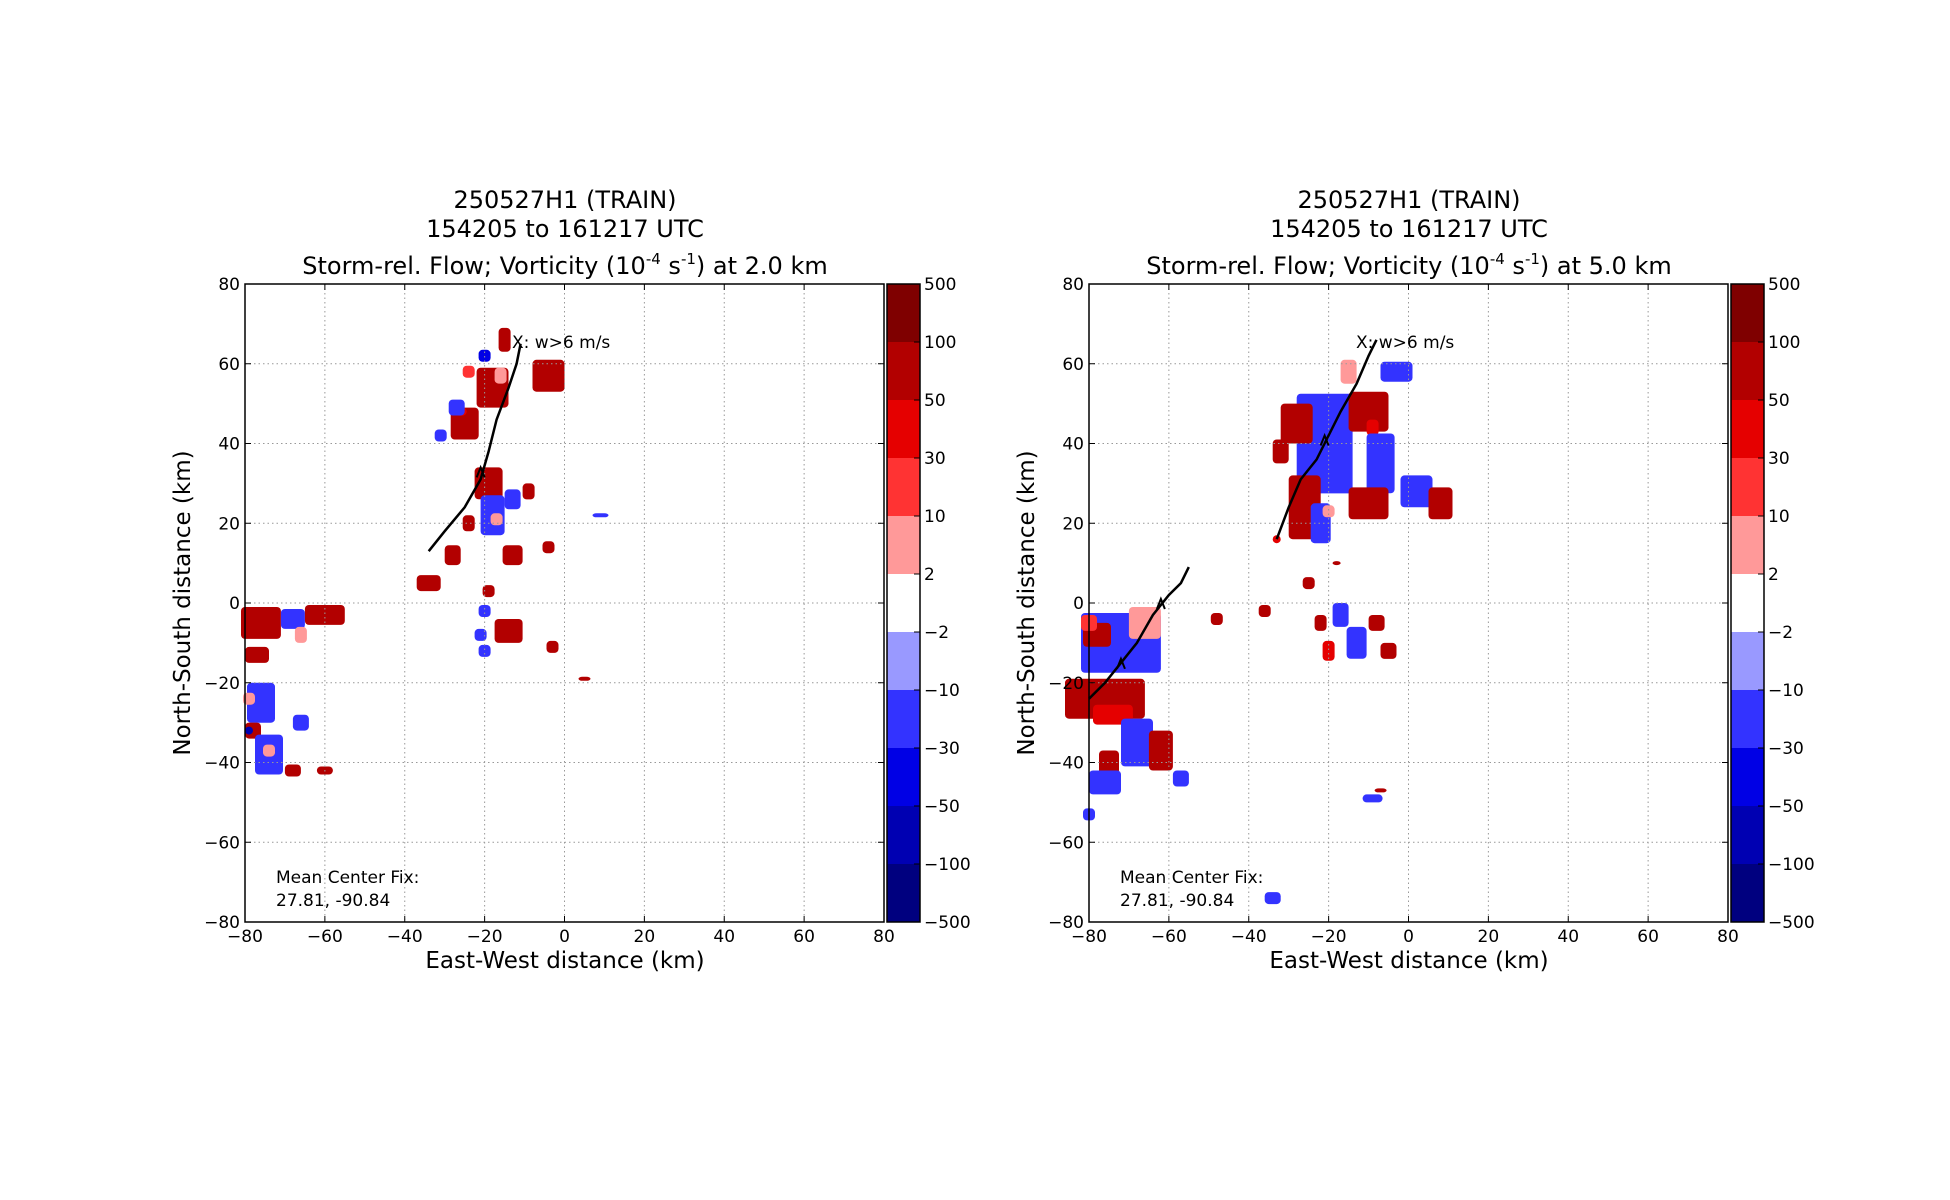 This screenshot has width=1950, height=1200. Describe the element at coordinates (222, 764) in the screenshot. I see `y-tick-label: −40` at that location.